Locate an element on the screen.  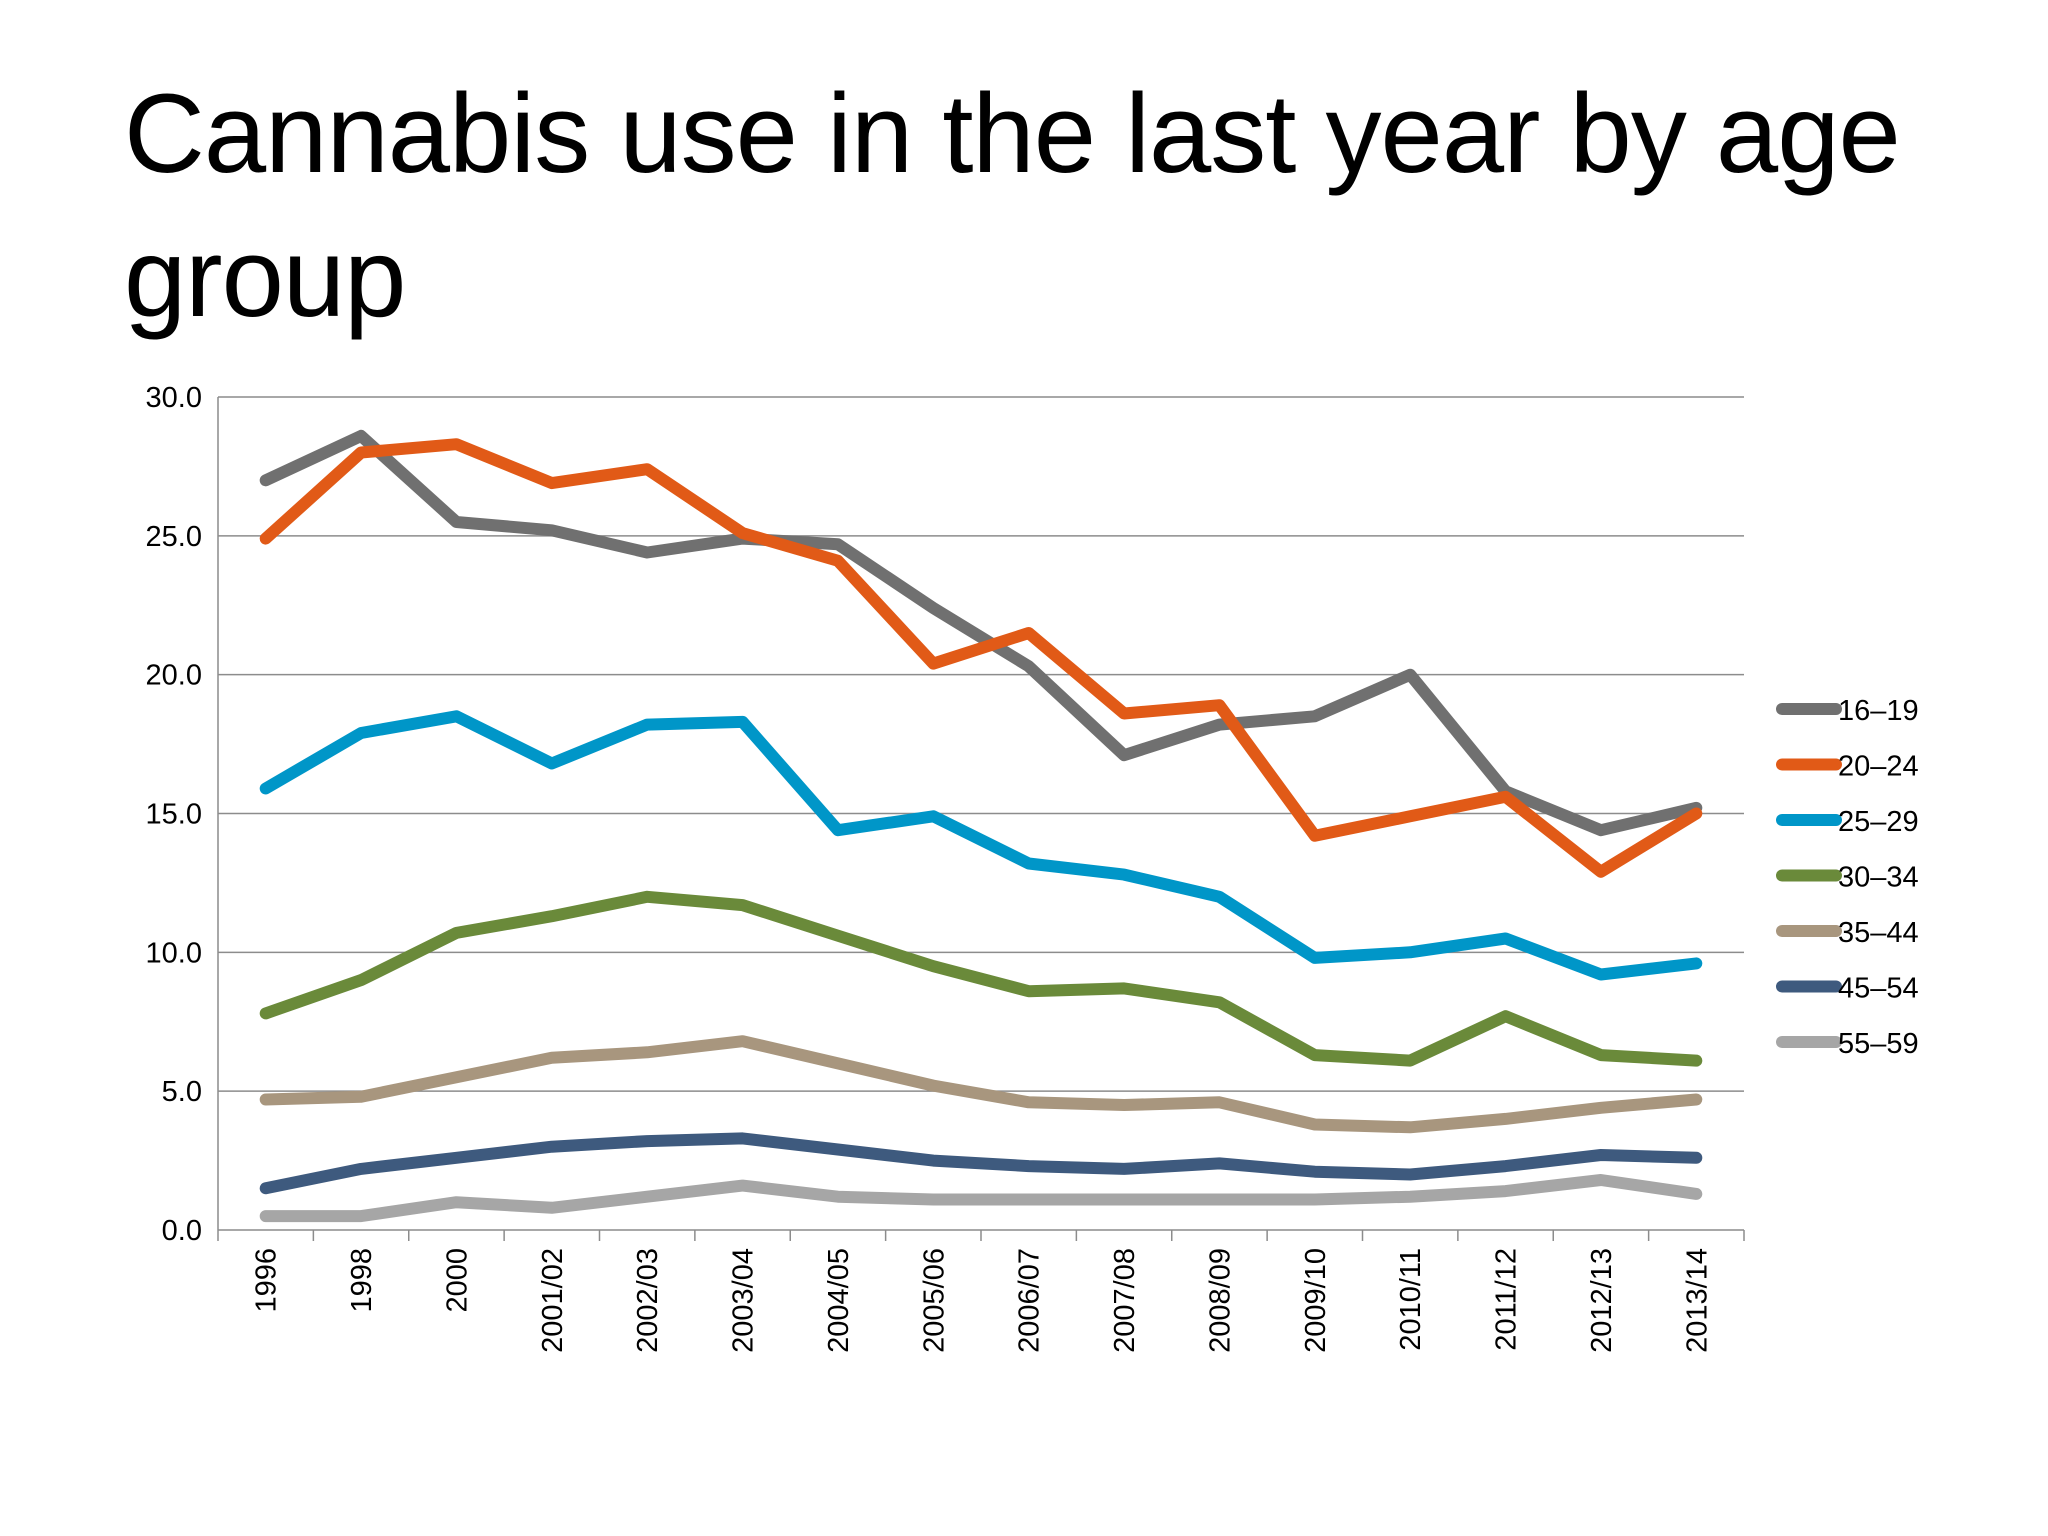
legend-item: 30–34 is located at coordinates (1847, 878).